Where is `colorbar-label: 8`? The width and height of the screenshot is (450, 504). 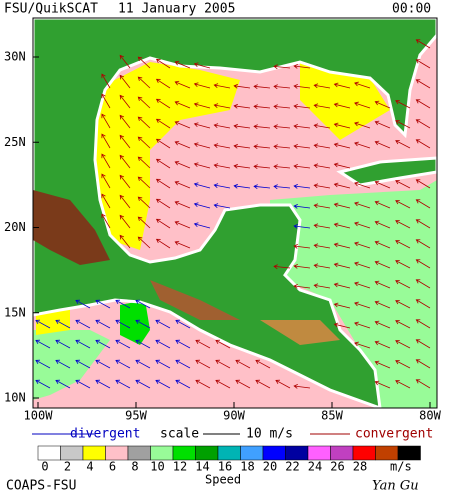 colorbar-label: 8 is located at coordinates (134, 467).